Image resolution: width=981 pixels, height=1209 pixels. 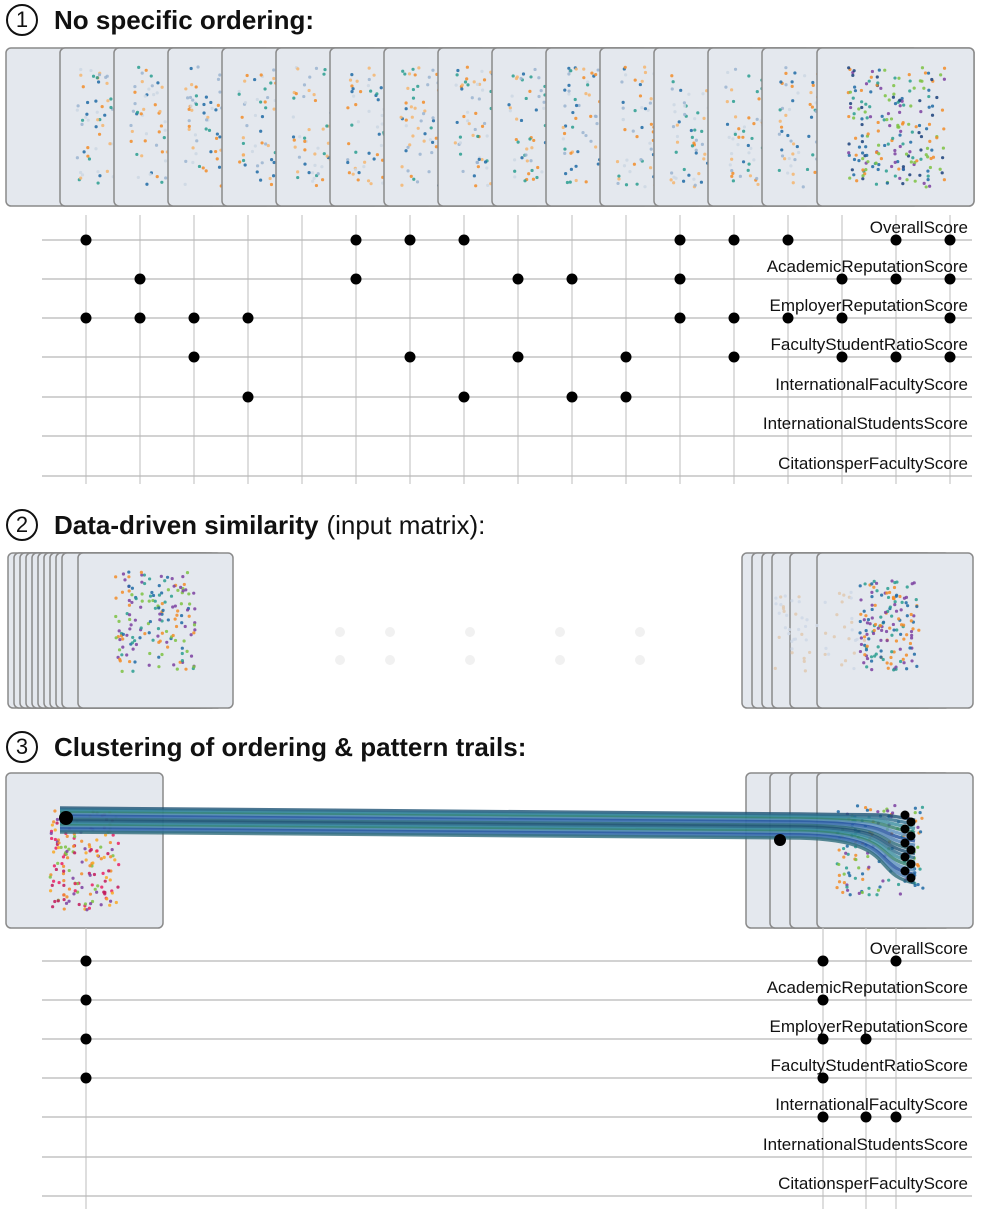 I want to click on matrix-1-attribute-label: FacultyStudentRatioScore, so click(x=870, y=344).